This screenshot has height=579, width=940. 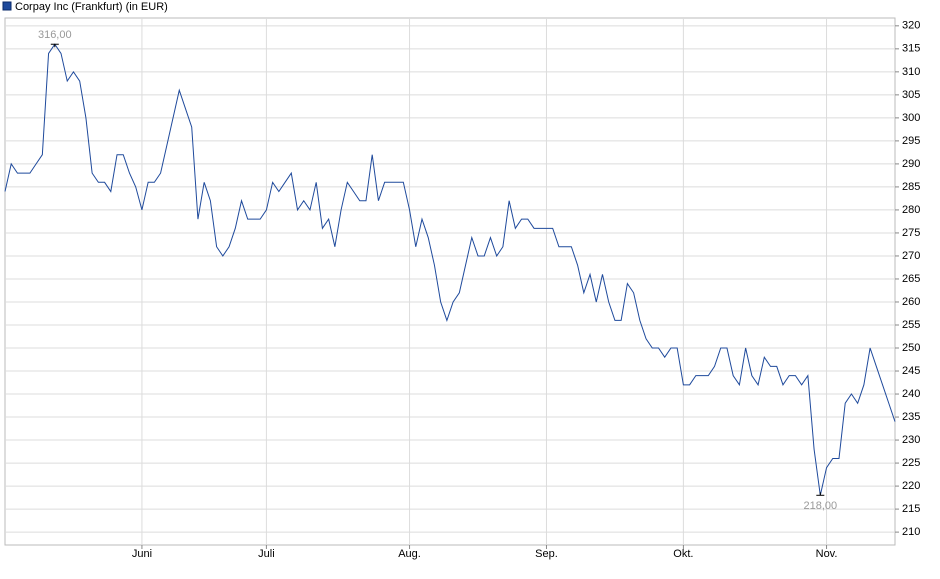 What do you see at coordinates (911, 486) in the screenshot?
I see `y-tick-label: 220` at bounding box center [911, 486].